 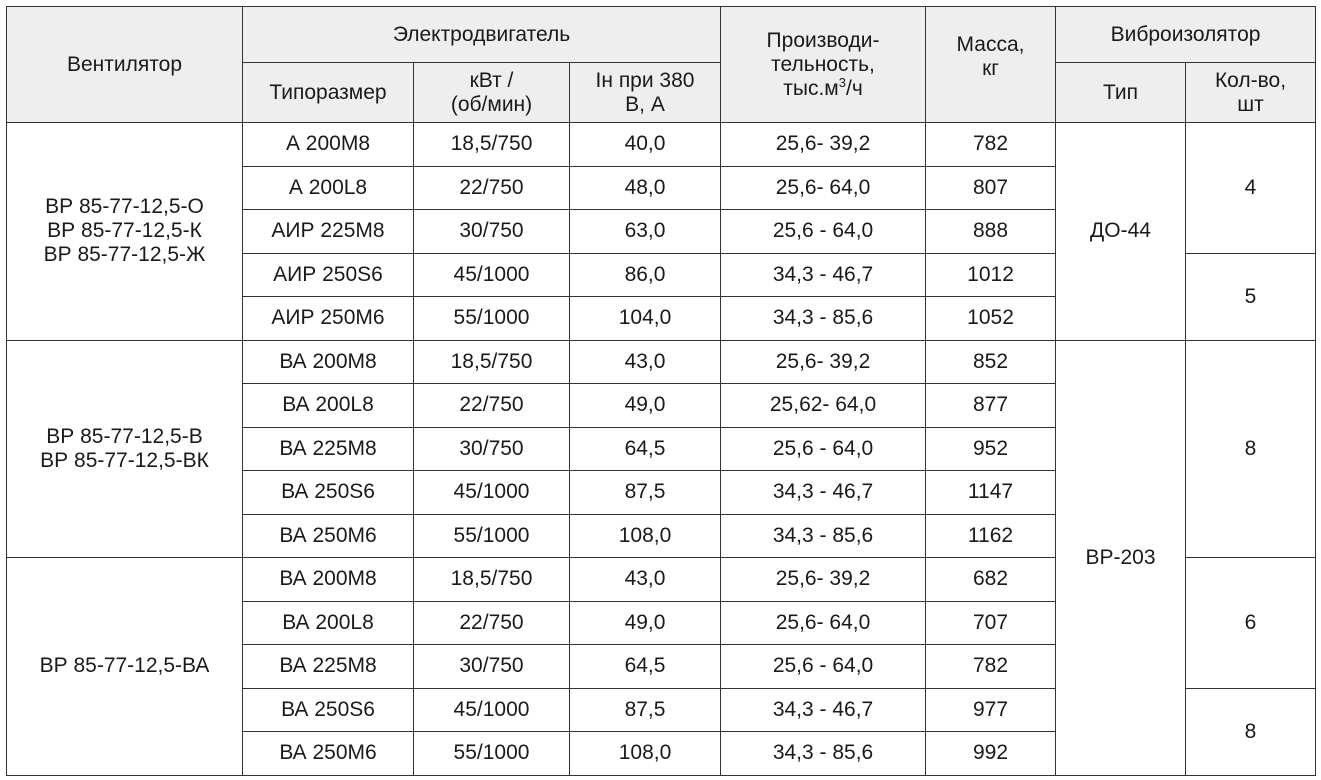 I want to click on table-row: ВА 250М6 55/1000 108,0 34,3 - 85,6 1162, so click(x=661, y=535).